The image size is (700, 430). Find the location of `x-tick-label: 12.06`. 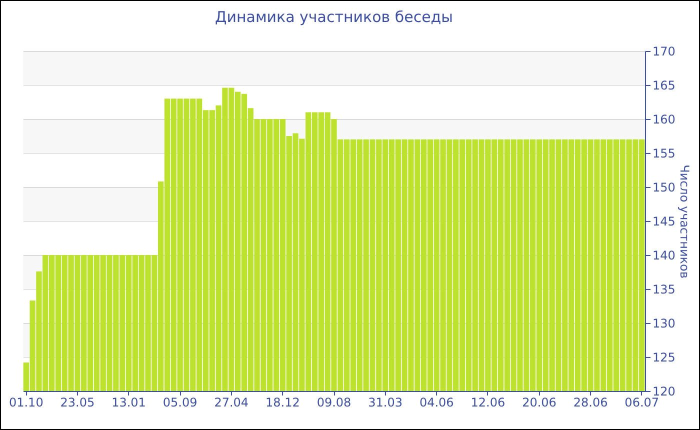

x-tick-label: 12.06 is located at coordinates (488, 403).